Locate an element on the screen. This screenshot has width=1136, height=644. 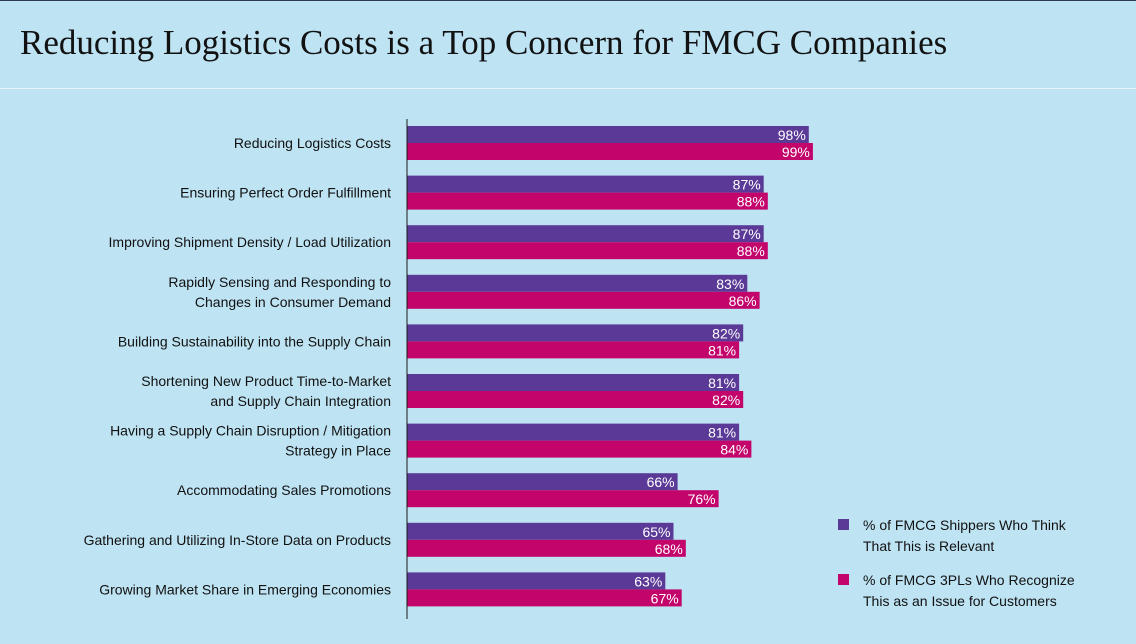
category-label-7-line-2: Strategy in Place is located at coordinates (338, 451).